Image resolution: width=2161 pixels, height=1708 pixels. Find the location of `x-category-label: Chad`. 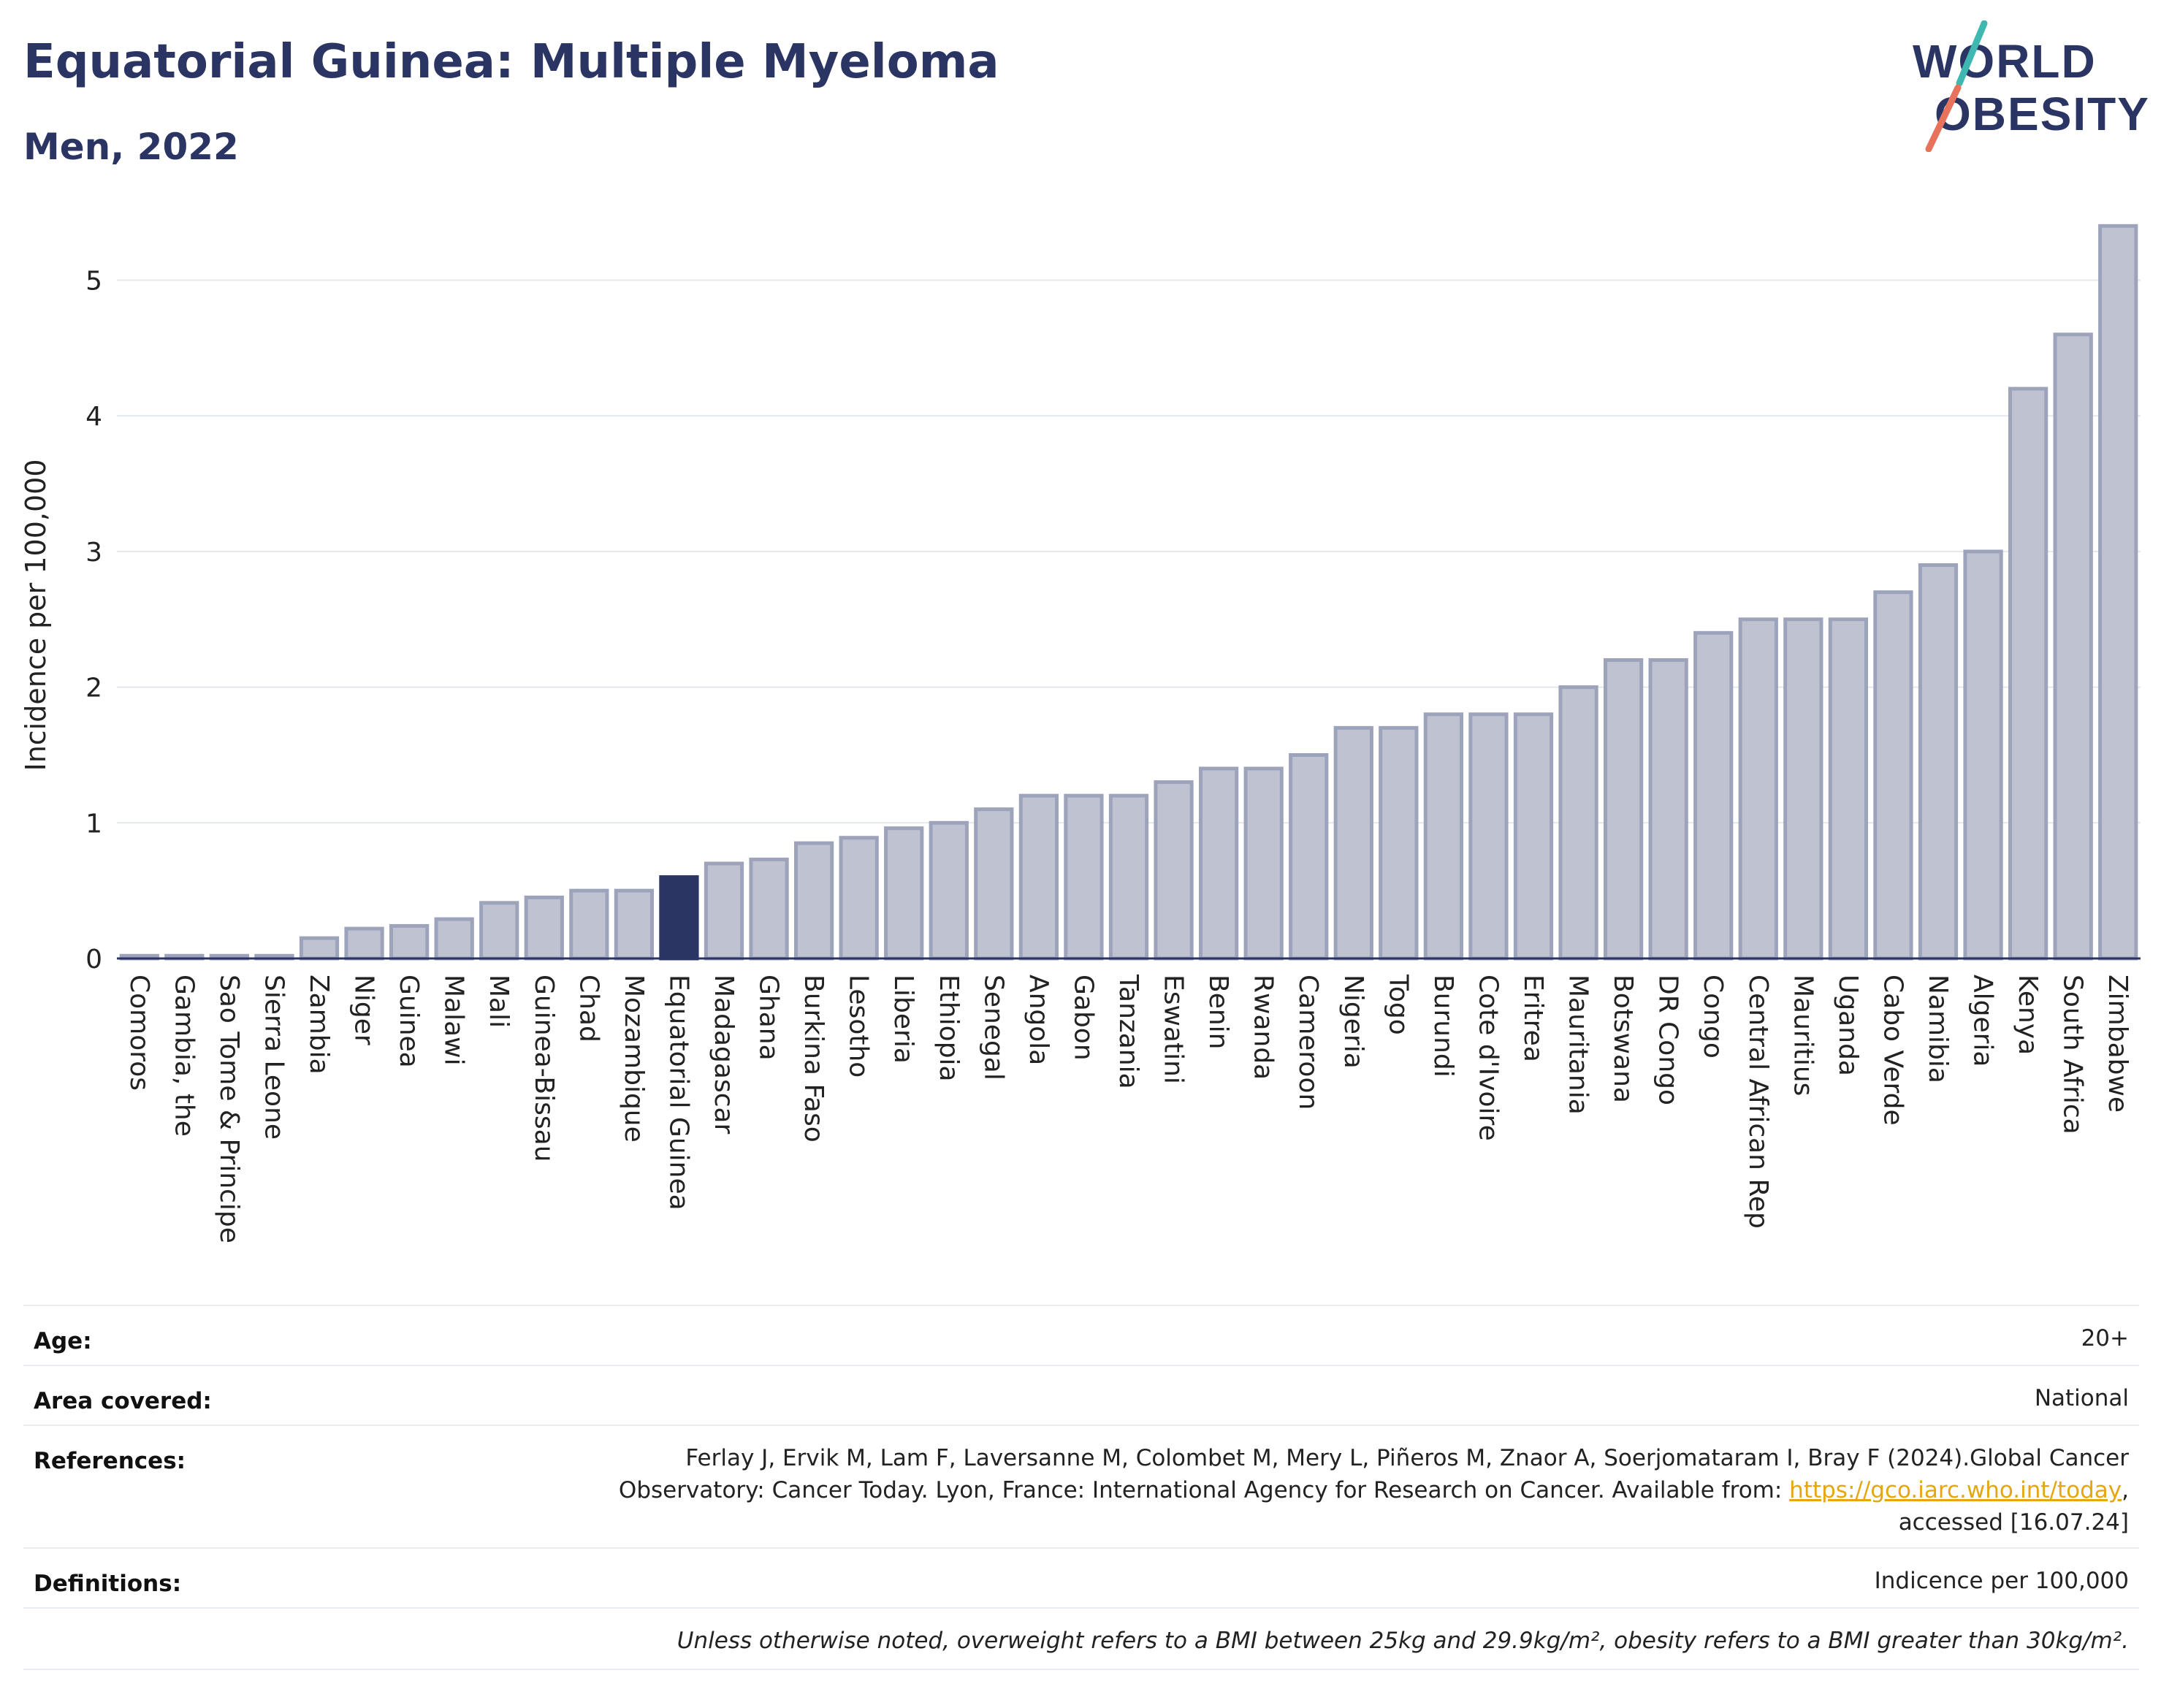

x-category-label: Chad is located at coordinates (588, 1009).